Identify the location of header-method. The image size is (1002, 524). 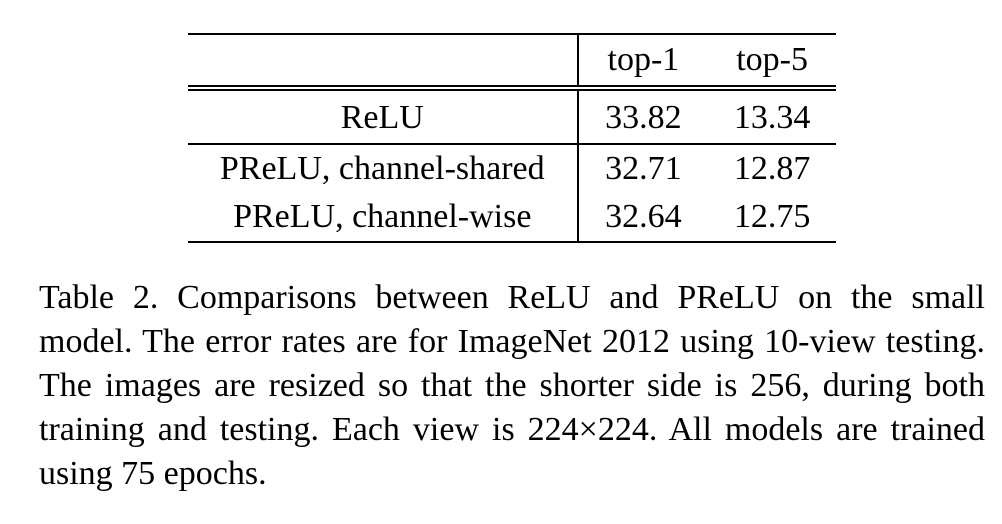
(383, 60).